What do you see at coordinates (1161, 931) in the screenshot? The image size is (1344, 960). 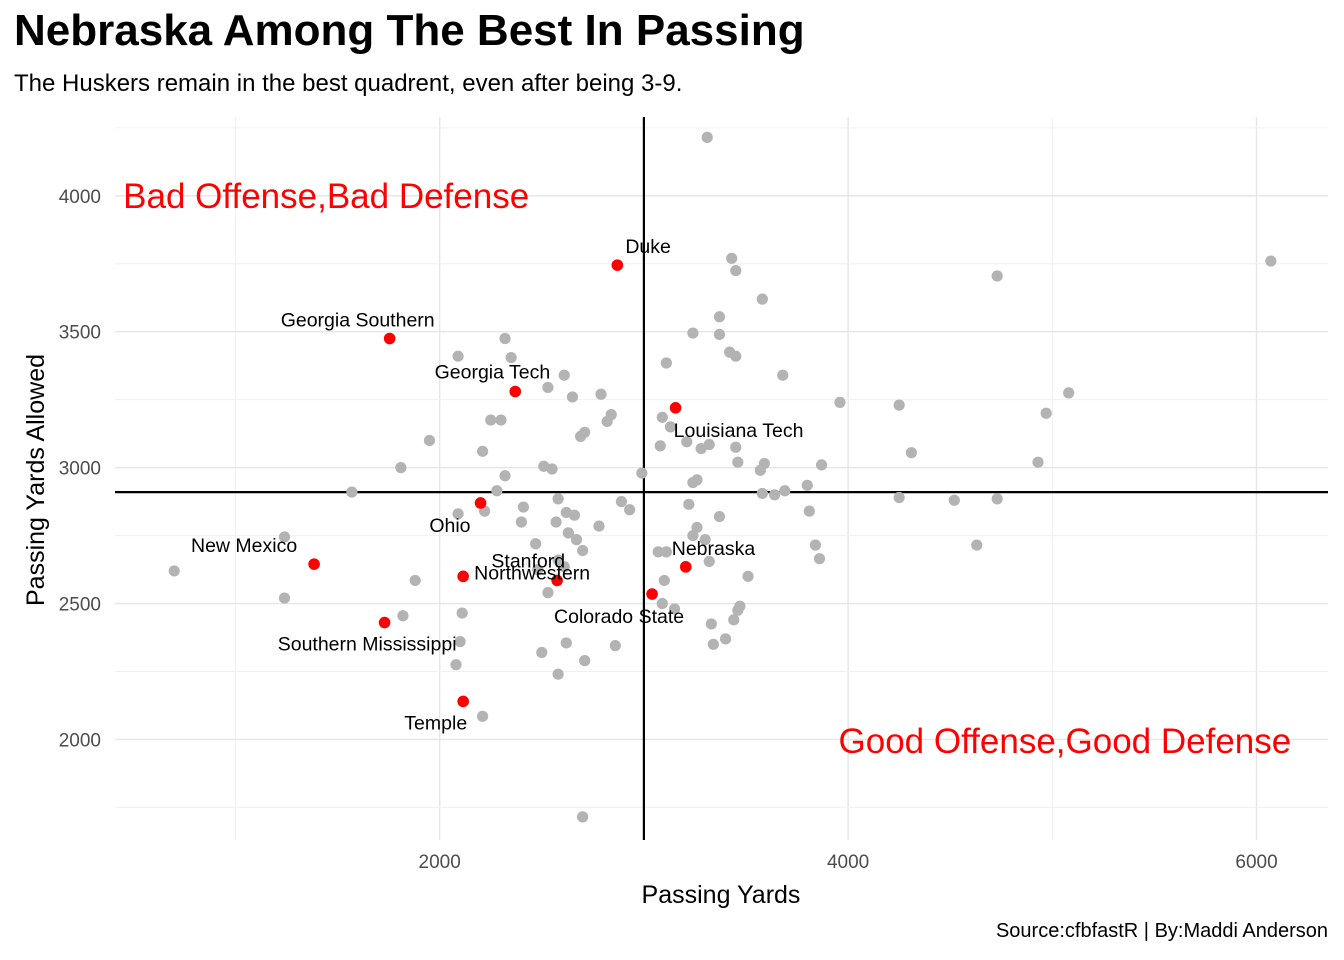 I see `source-caption: Source:cfbfastR | By:Maddi Anderson` at bounding box center [1161, 931].